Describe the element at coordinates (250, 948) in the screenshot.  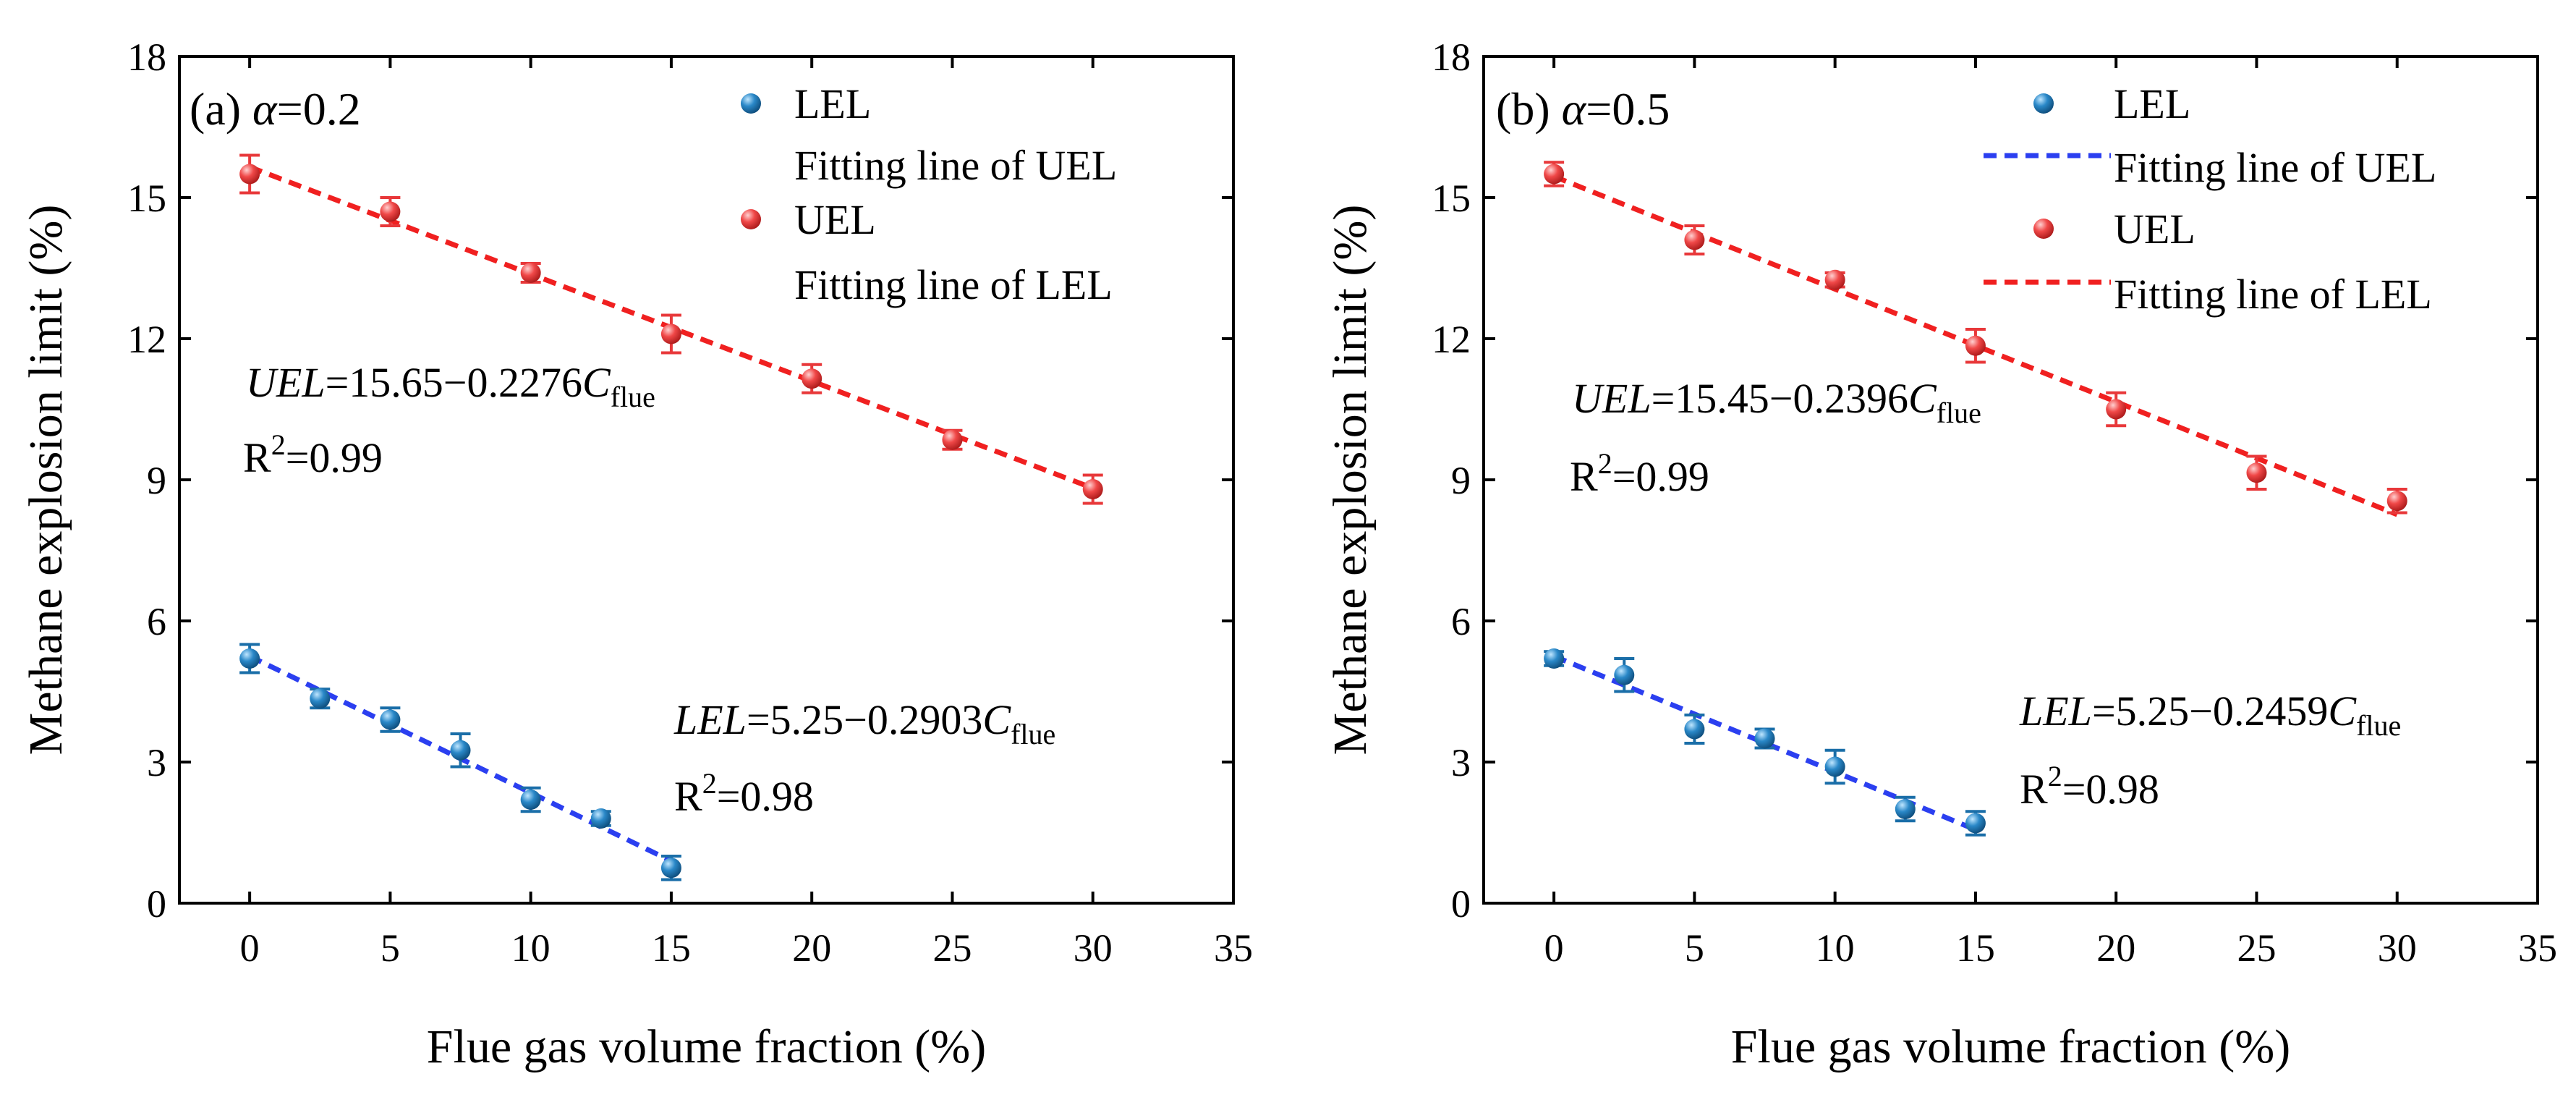
I see `panel-a-x-tick-label-0: 0` at that location.